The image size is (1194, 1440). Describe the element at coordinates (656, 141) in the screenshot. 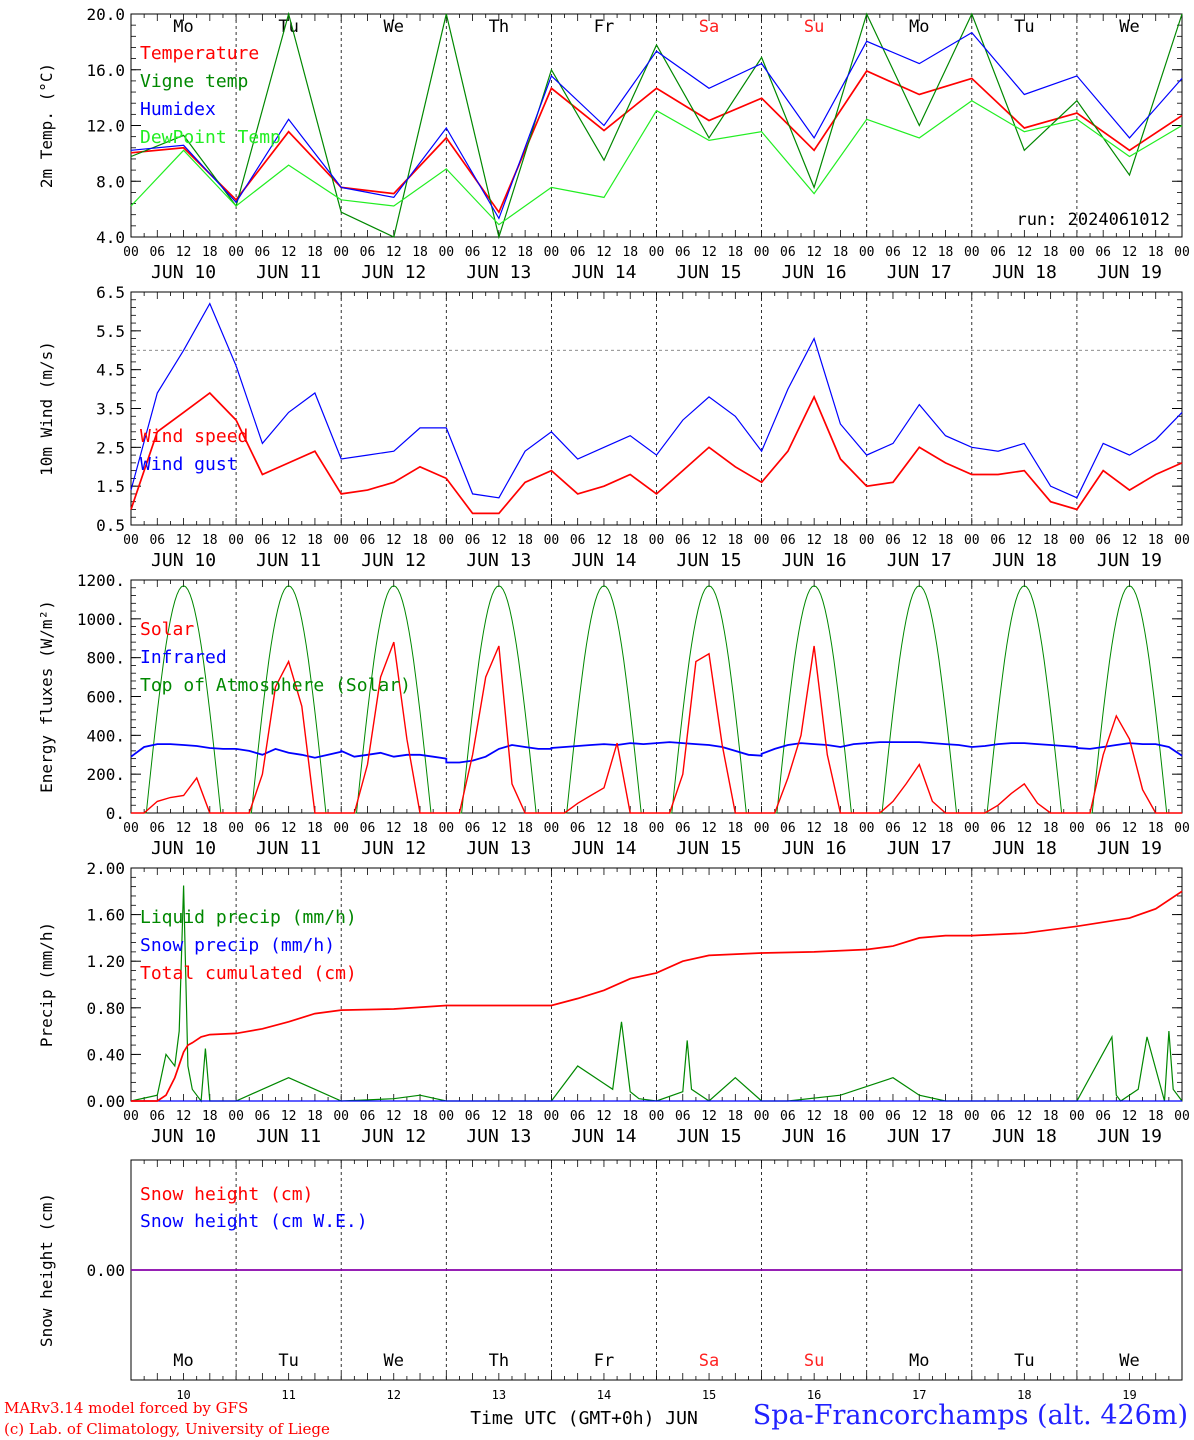

I see `temperatureline` at that location.